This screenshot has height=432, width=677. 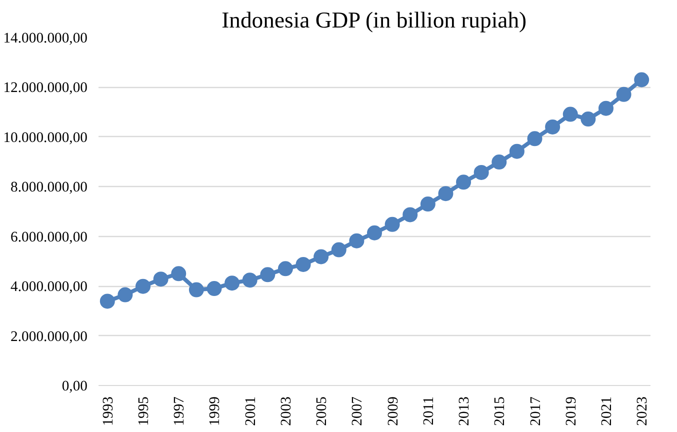 What do you see at coordinates (606, 411) in the screenshot?
I see `x-tick-label: 2021` at bounding box center [606, 411].